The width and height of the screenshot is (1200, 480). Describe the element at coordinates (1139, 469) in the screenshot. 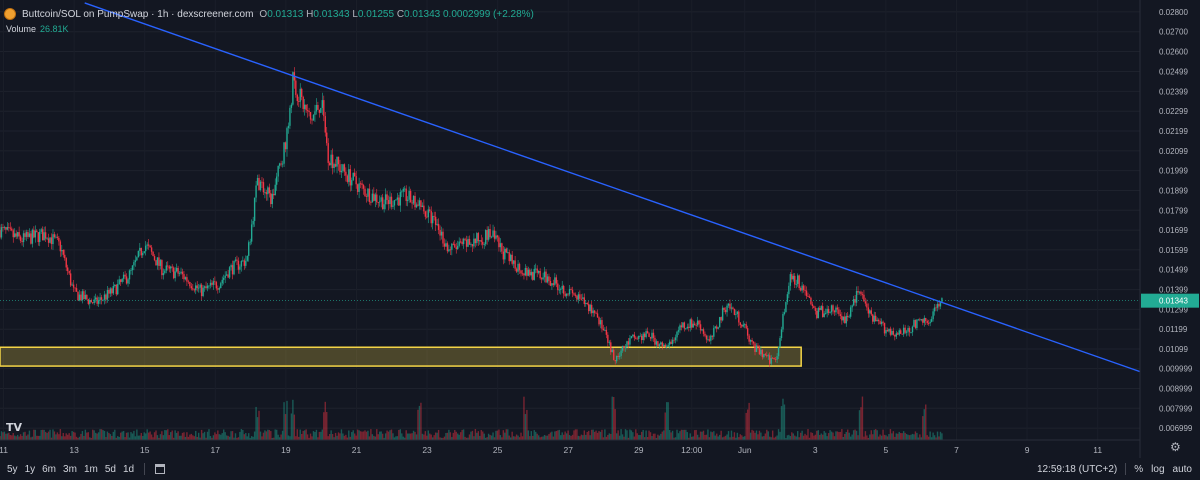

I see `percent-toggle: %` at that location.